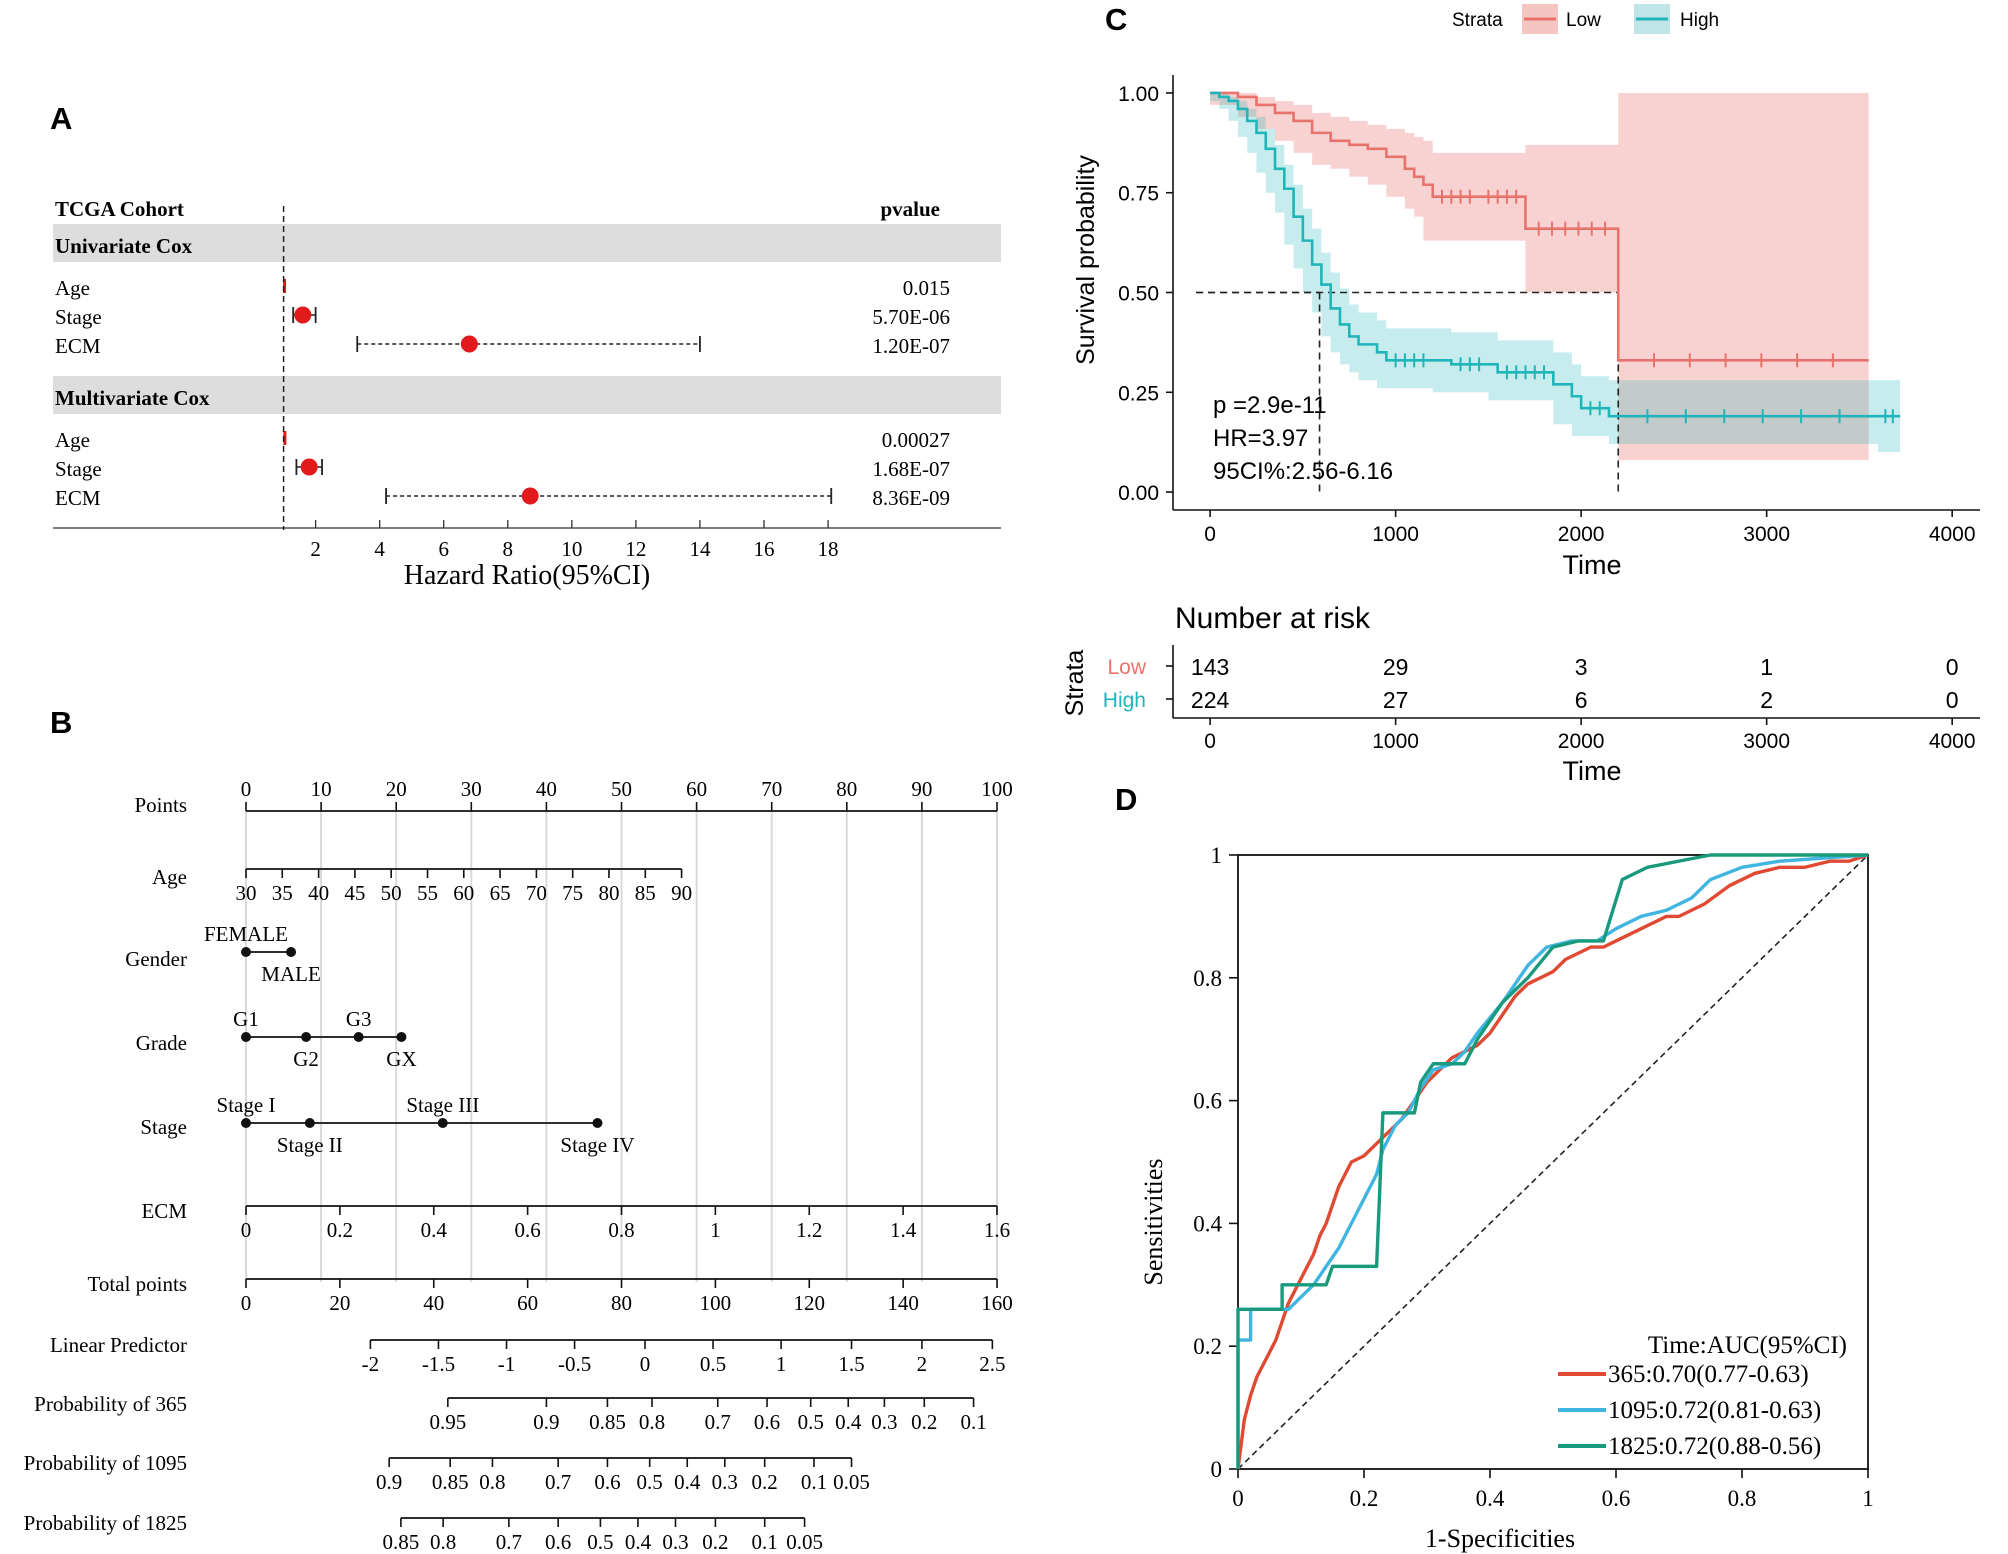  Describe the element at coordinates (1207, 1223) in the screenshot. I see `roc-y-tick-label: 0.4` at that location.